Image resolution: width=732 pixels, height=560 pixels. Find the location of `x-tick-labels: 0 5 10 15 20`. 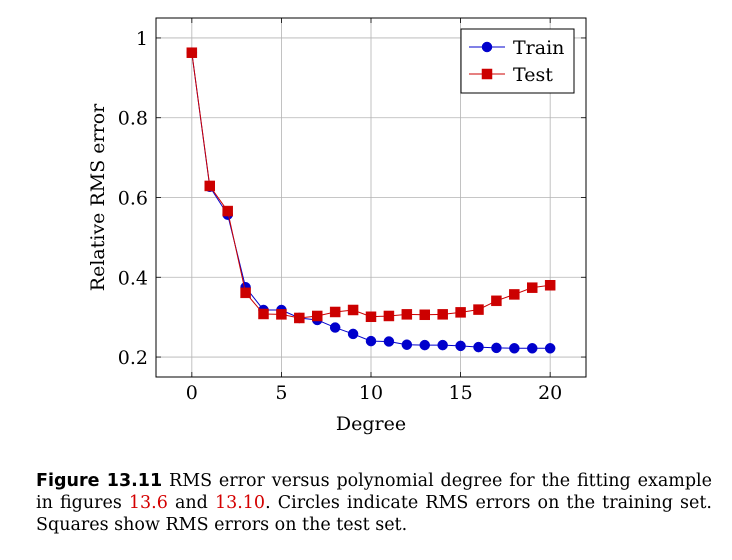

x-tick-labels: 0 5 10 15 20 is located at coordinates (374, 393).